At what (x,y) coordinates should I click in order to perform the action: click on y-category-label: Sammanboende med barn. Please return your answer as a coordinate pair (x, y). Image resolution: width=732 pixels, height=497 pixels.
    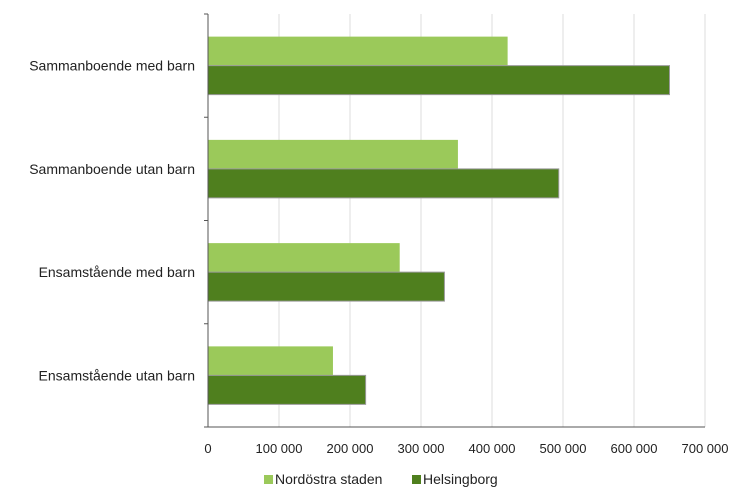
    Looking at the image, I should click on (112, 66).